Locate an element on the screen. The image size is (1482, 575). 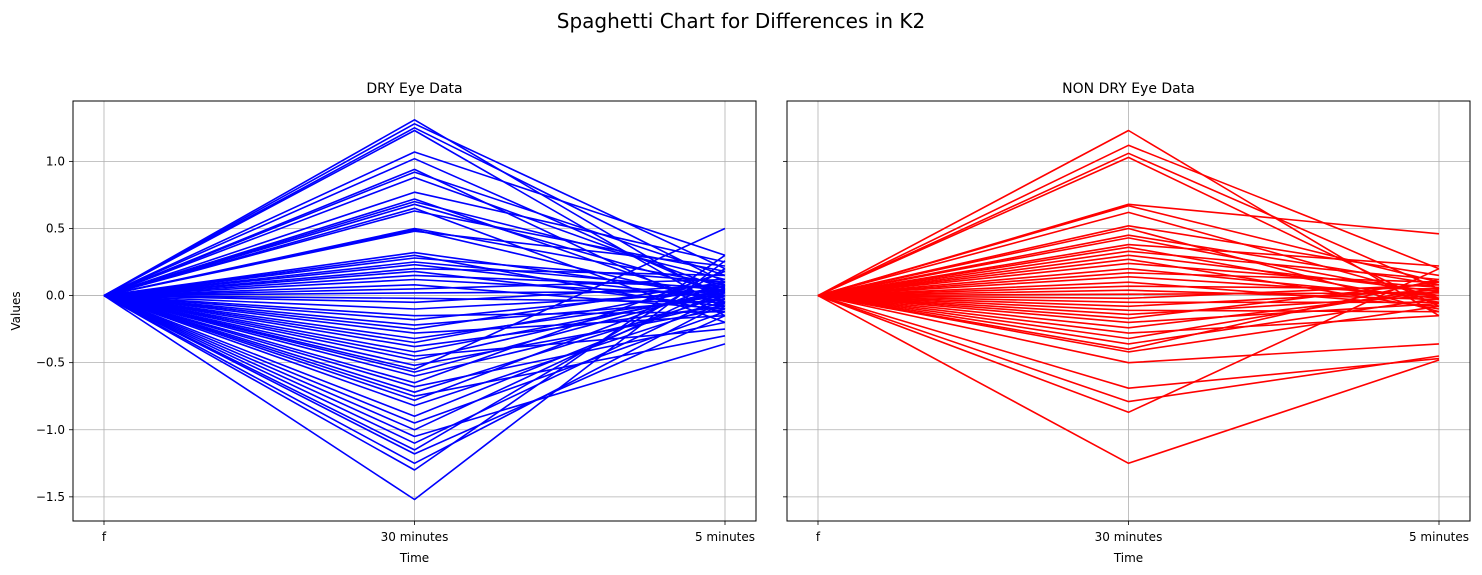
chart-1-x-tick-label: 5 minutes is located at coordinates (1439, 537).